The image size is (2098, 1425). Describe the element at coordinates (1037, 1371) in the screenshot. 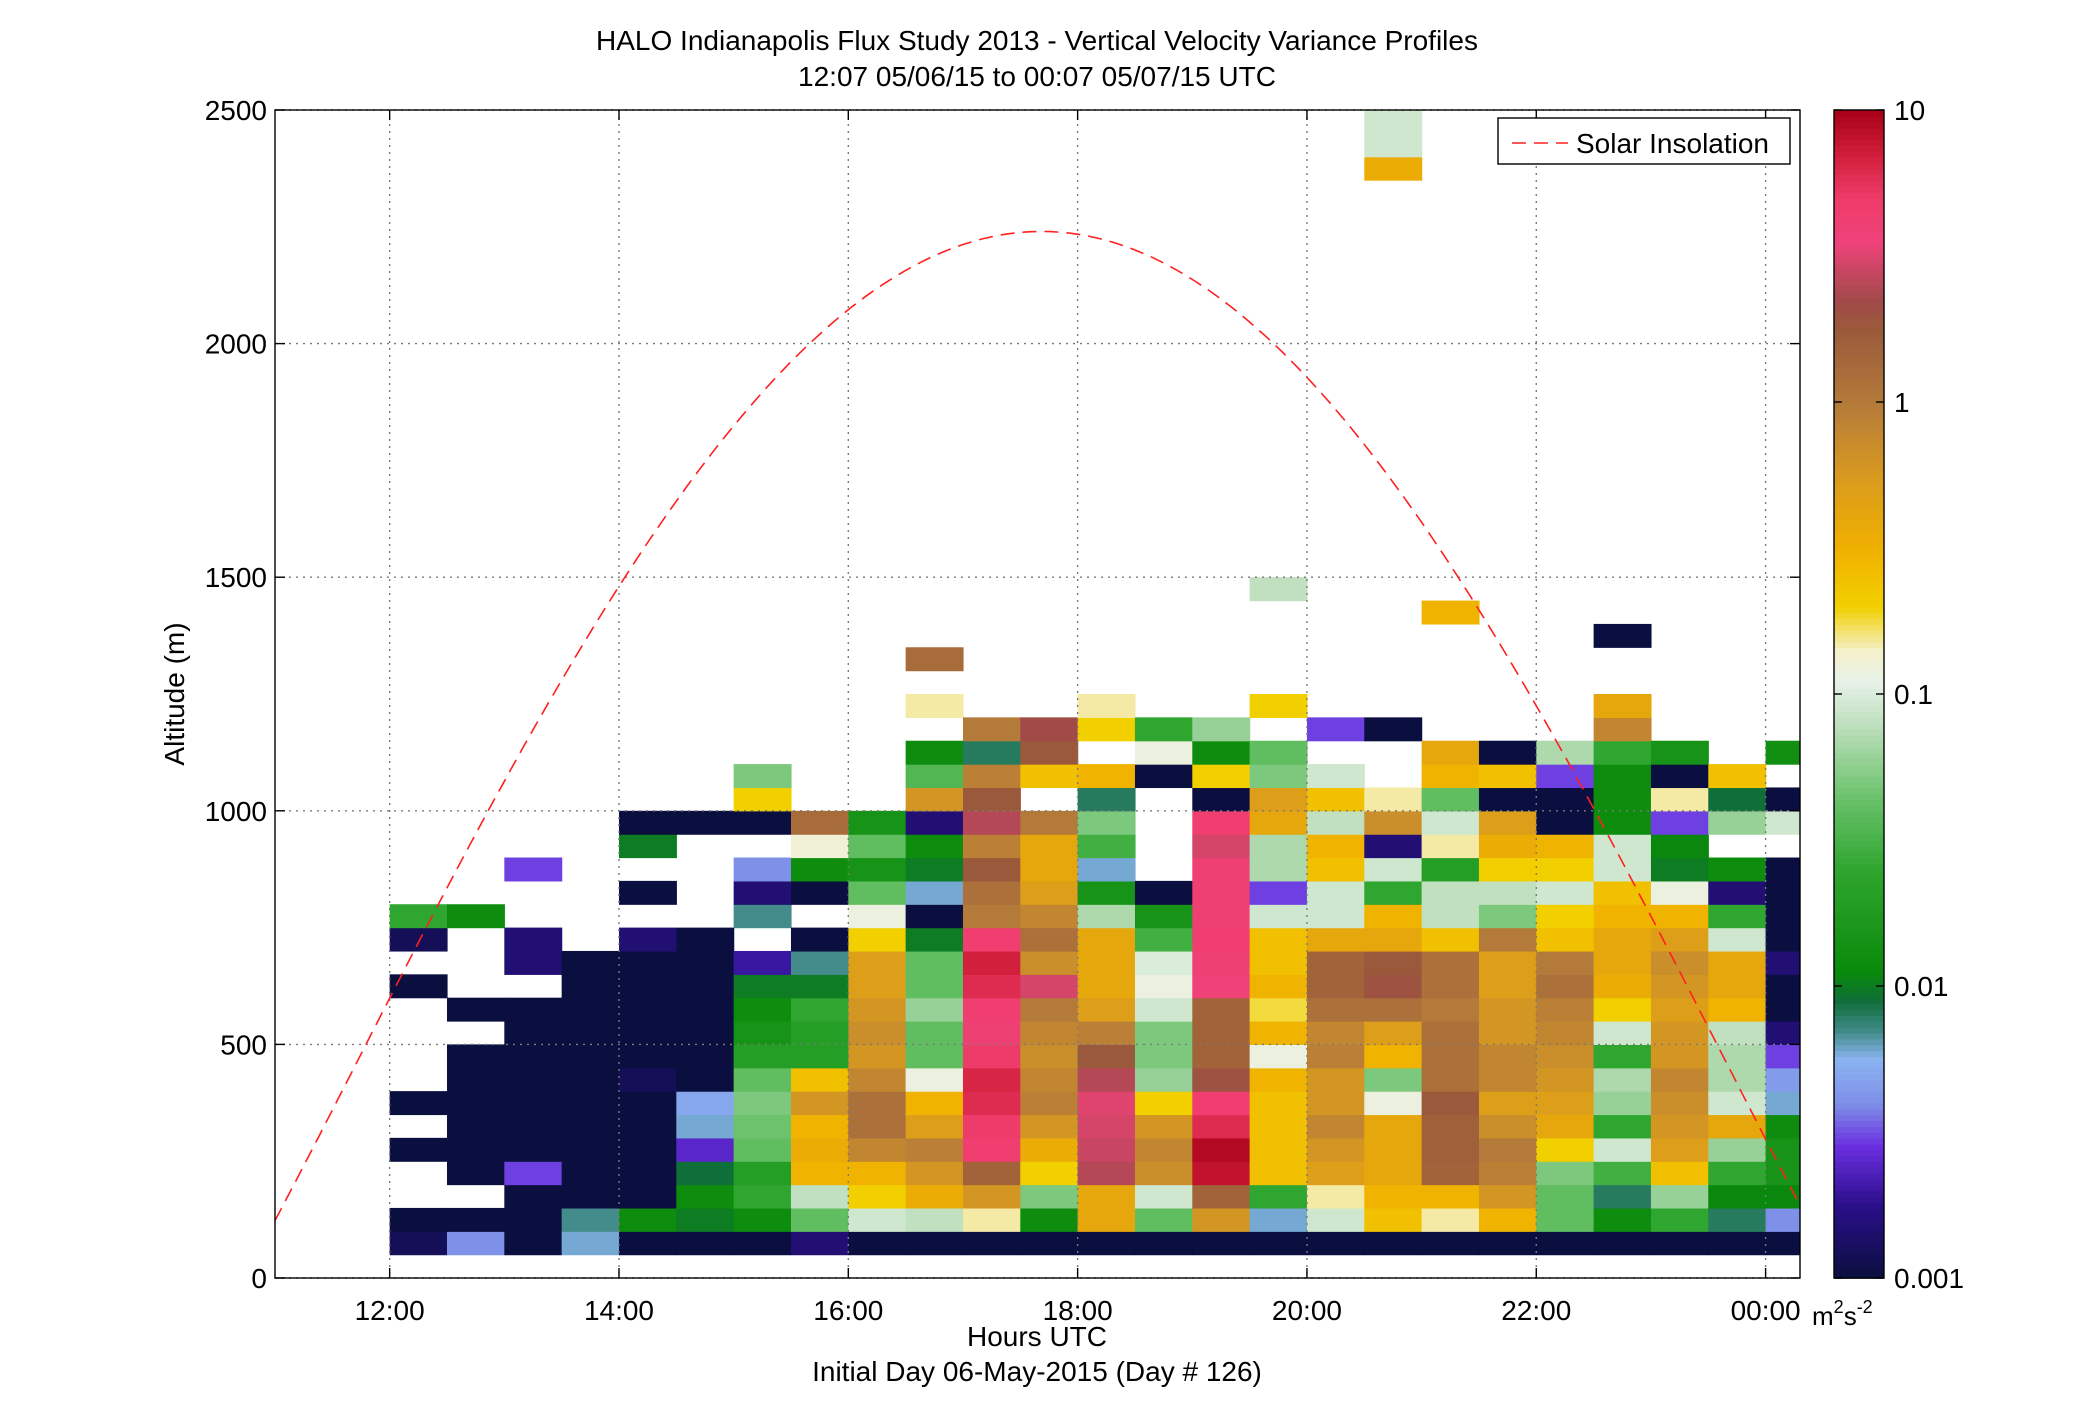

I see `x-axis-sublabel: Initial Day 06-May-2015 (Day # 126)` at that location.